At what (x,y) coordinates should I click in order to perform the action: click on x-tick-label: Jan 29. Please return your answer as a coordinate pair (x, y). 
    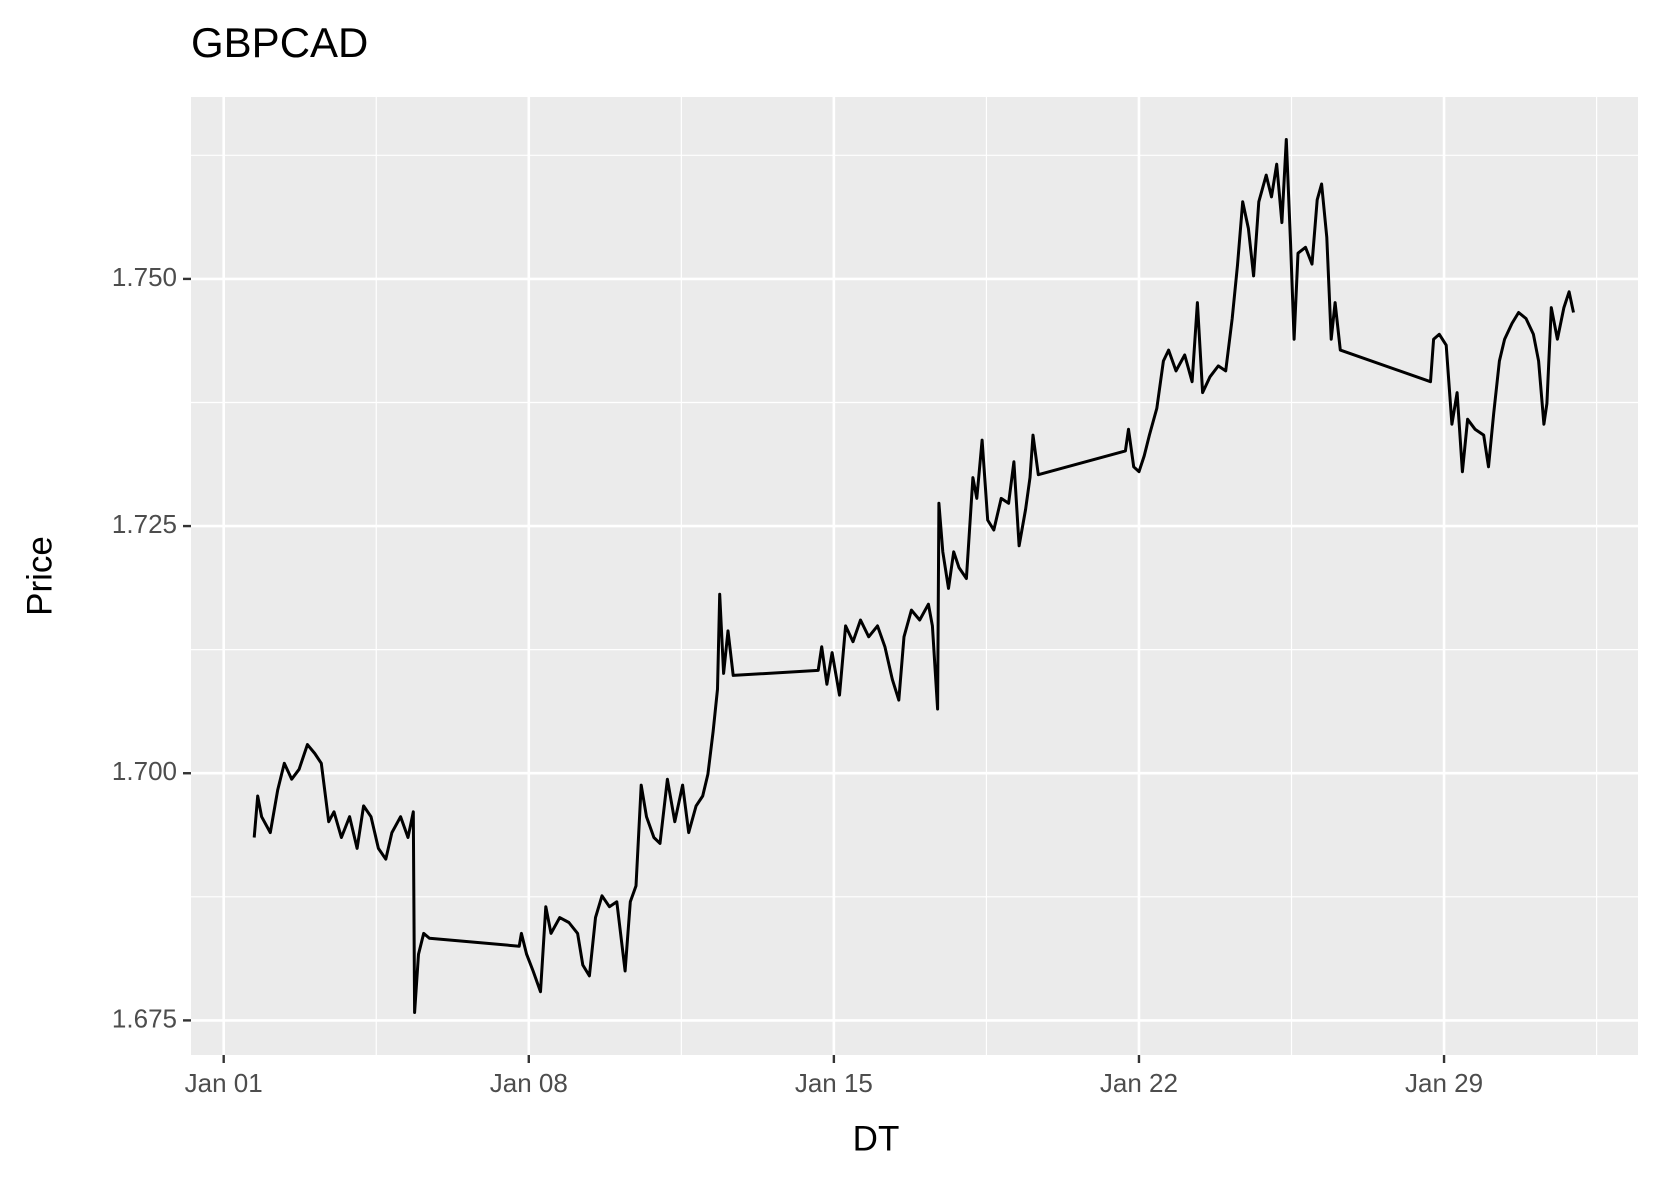
    Looking at the image, I should click on (1444, 1083).